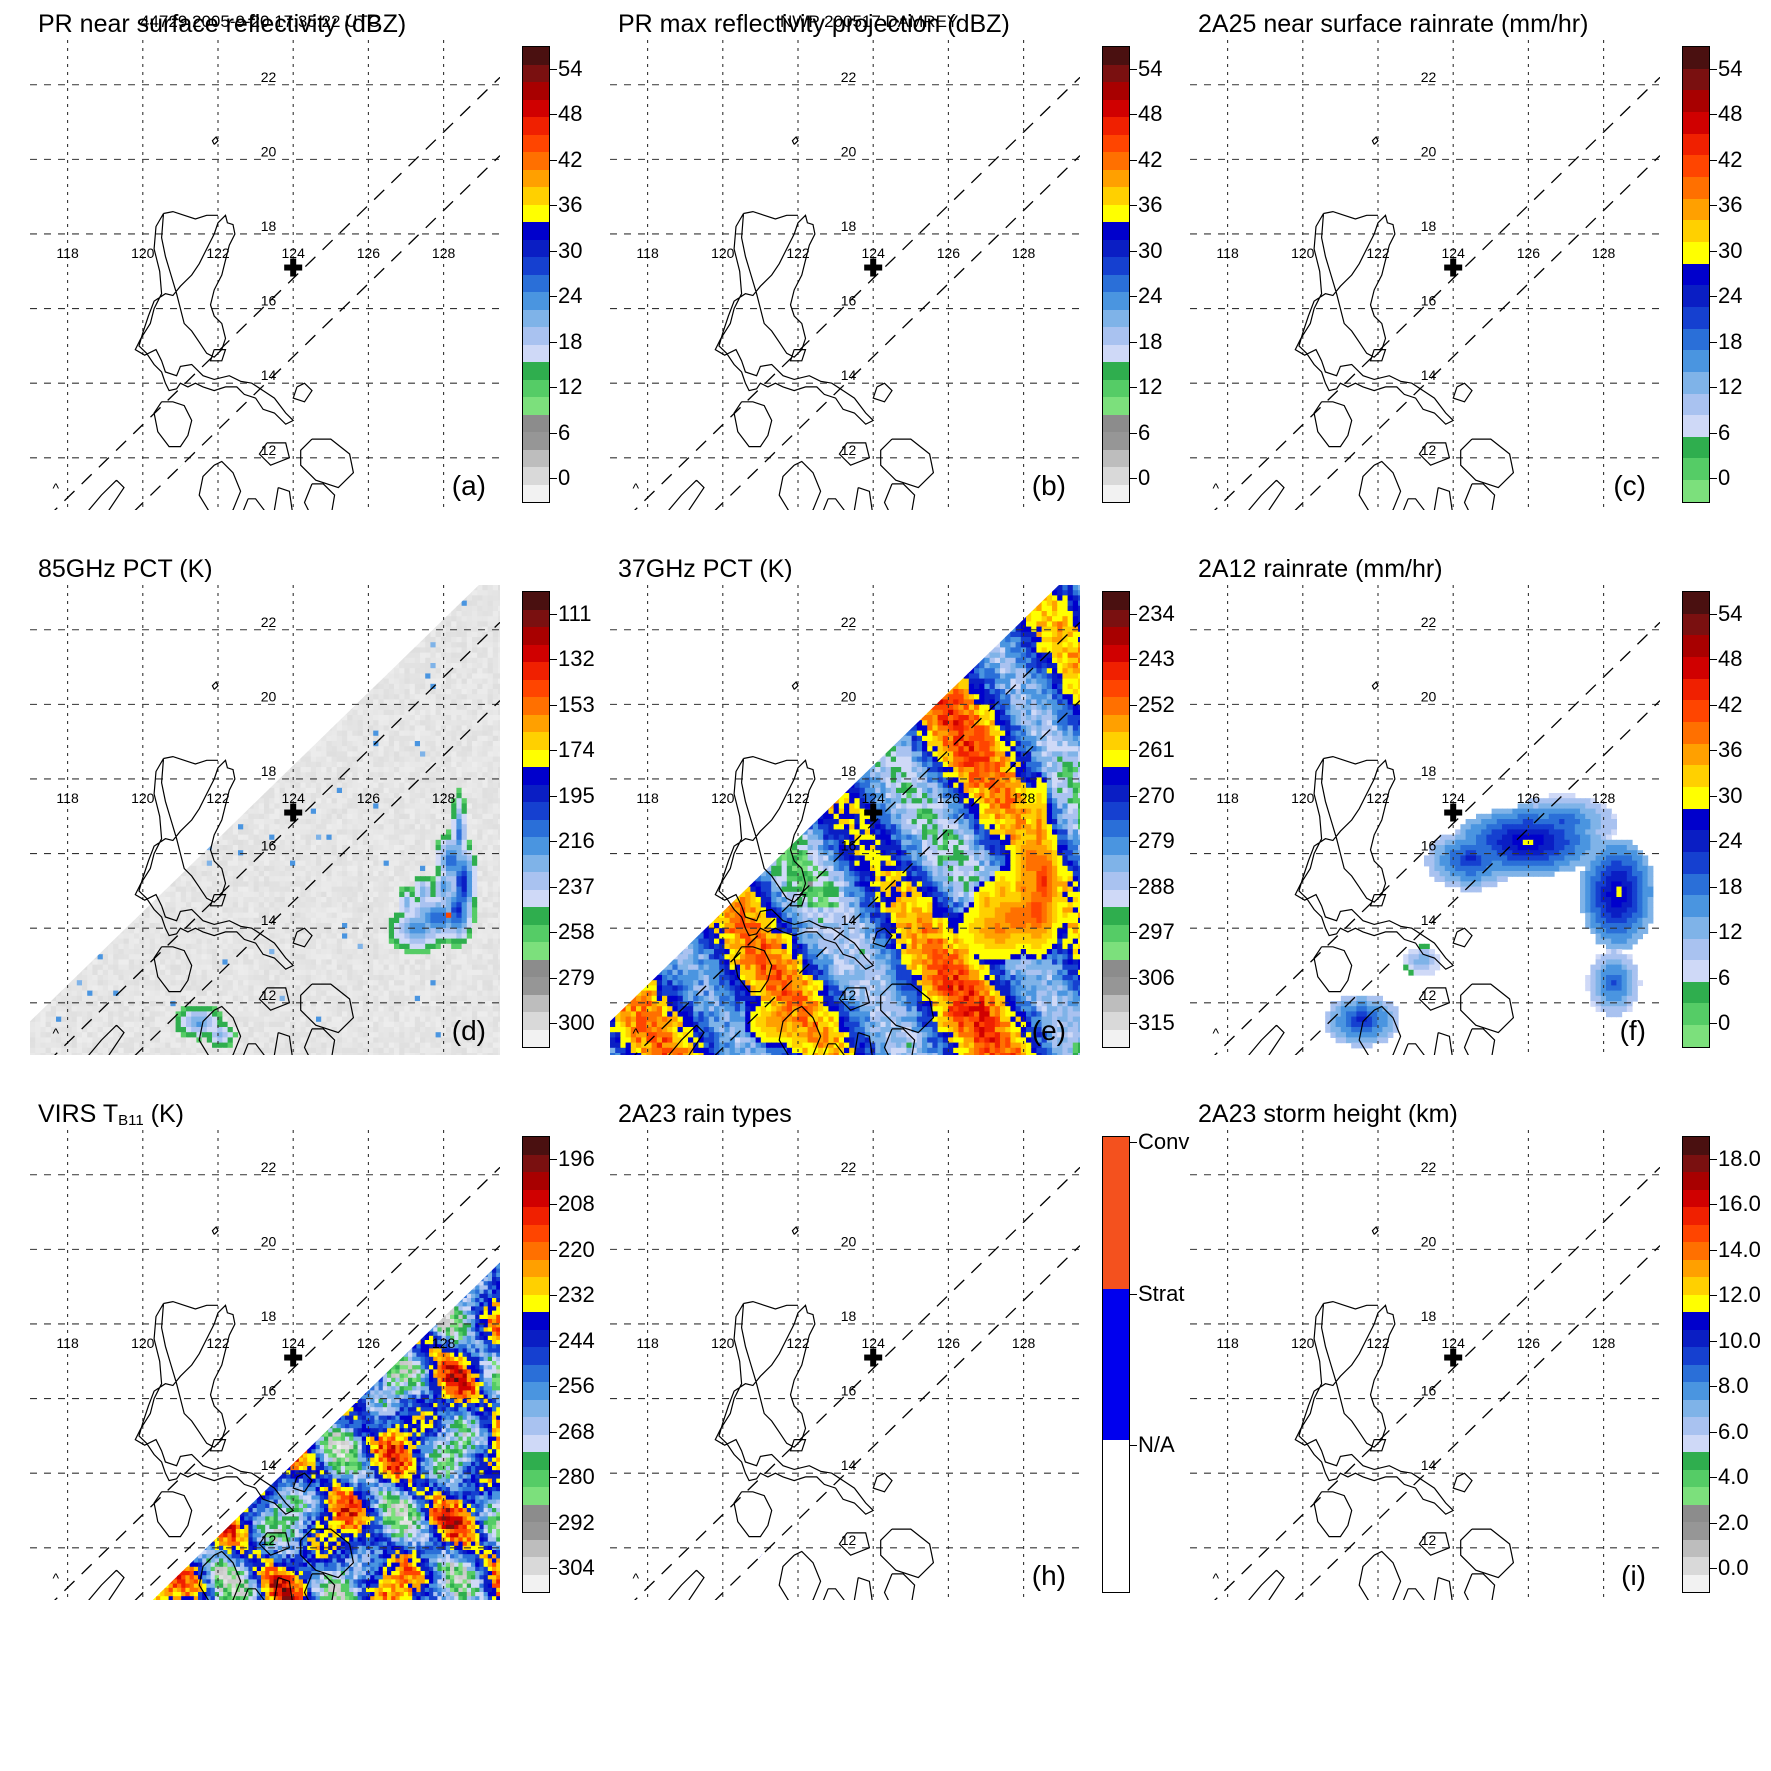 The height and width of the screenshot is (1771, 1771). I want to click on map-h: 118 120 122 124 126 128 12 14 16 18 20 22 ^, so click(845, 1365).